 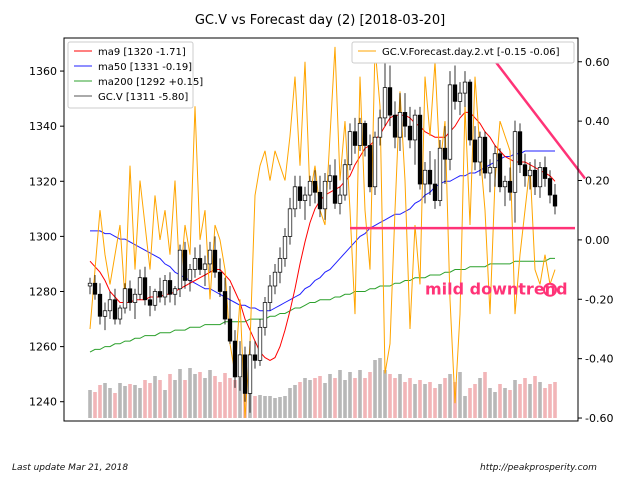 I want to click on y2-tick-label: 0.00, so click(x=597, y=240).